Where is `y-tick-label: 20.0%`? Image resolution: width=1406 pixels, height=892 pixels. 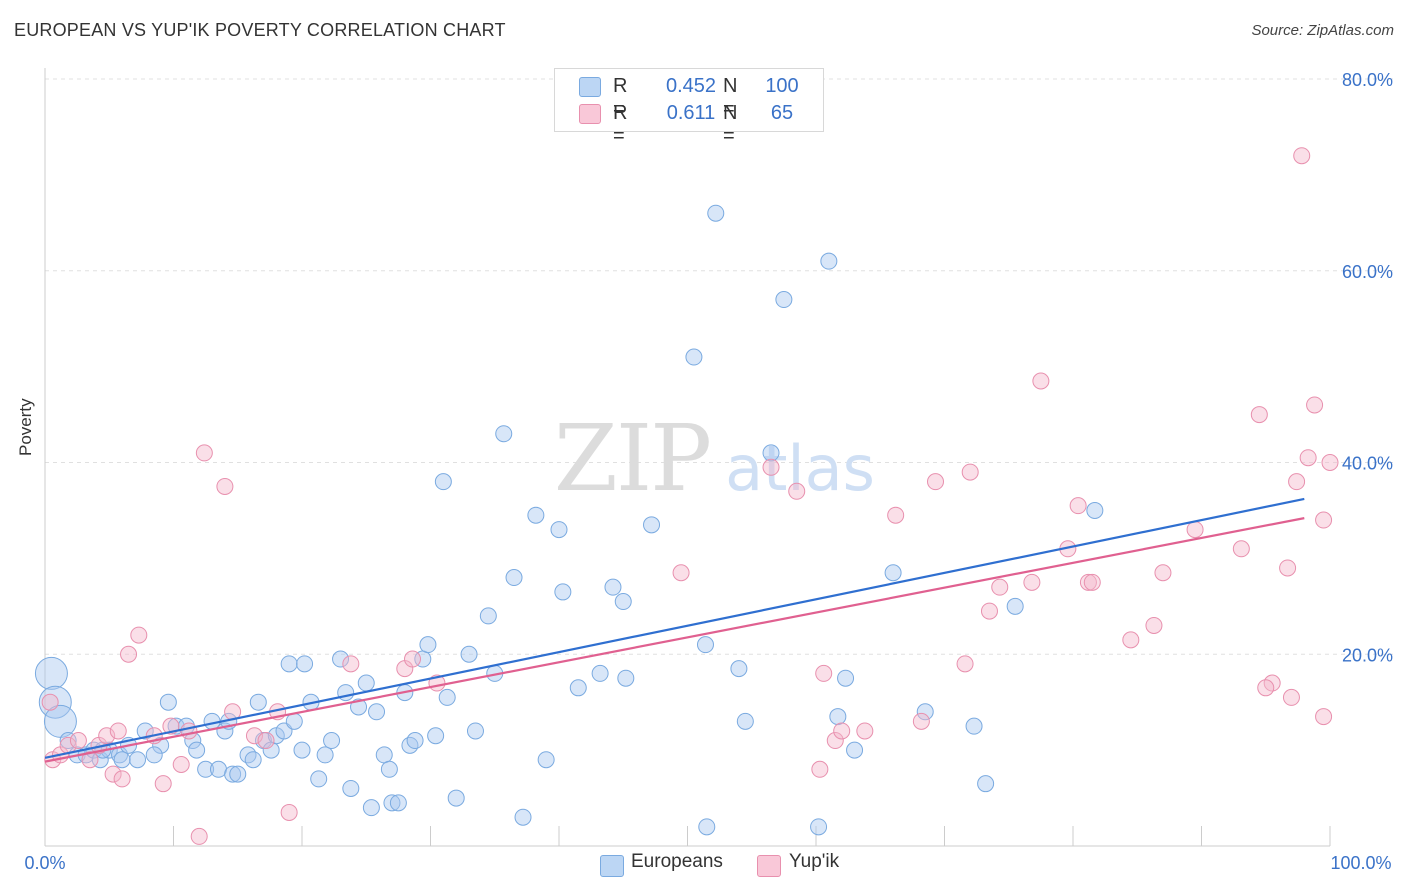
y-tick-label: 20.0% is located at coordinates (1367, 655).